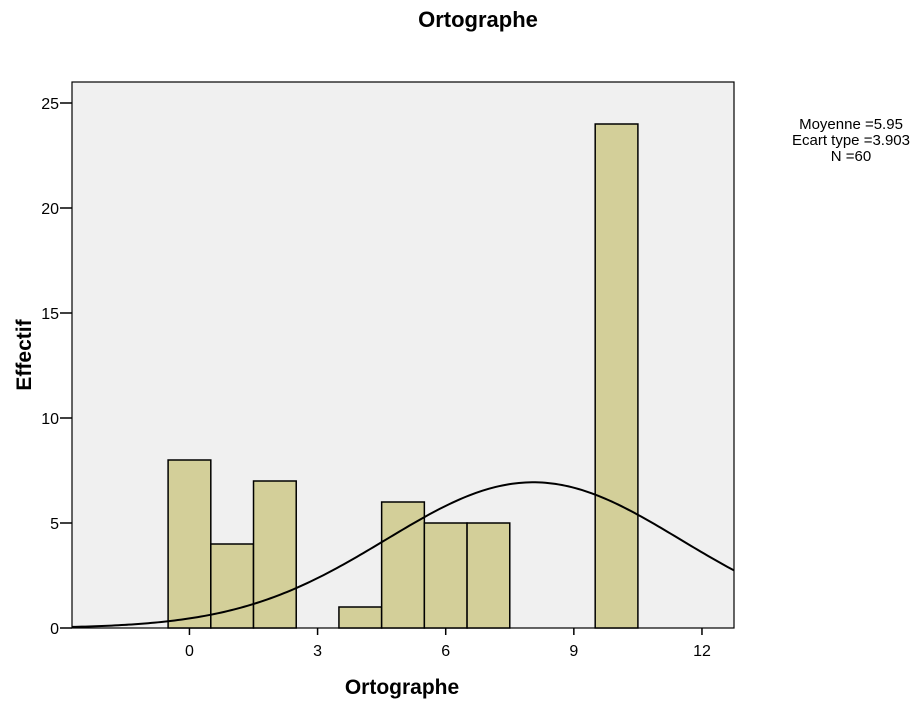 This screenshot has height=701, width=923. What do you see at coordinates (50, 209) in the screenshot?
I see `y-tick-label: 20` at bounding box center [50, 209].